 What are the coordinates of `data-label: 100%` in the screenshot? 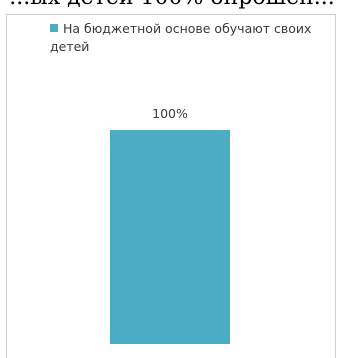 It's located at (170, 113).